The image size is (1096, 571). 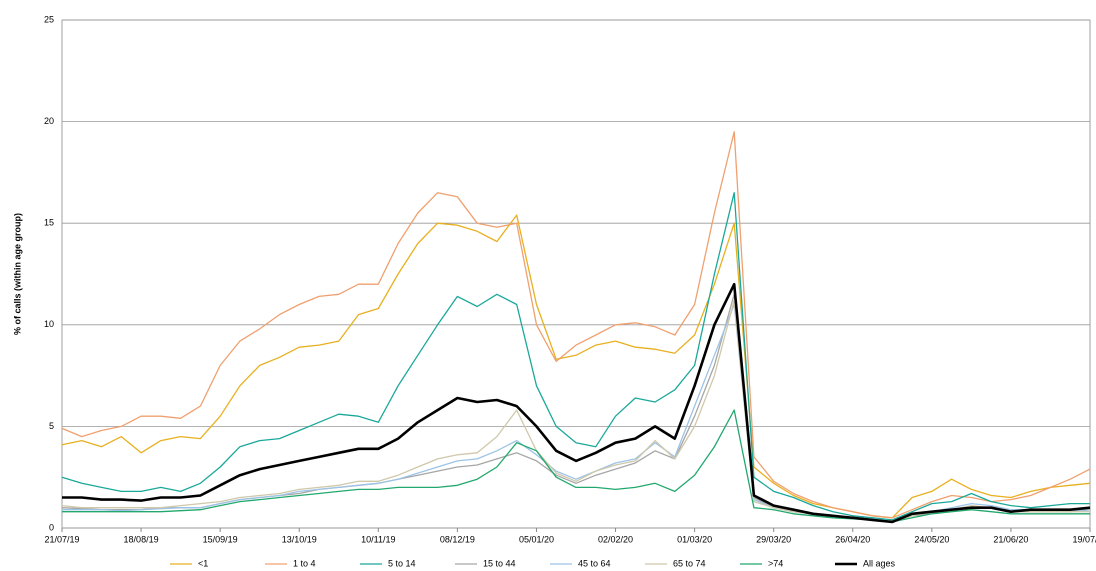 What do you see at coordinates (775, 563) in the screenshot?
I see `legend-label: >74` at bounding box center [775, 563].